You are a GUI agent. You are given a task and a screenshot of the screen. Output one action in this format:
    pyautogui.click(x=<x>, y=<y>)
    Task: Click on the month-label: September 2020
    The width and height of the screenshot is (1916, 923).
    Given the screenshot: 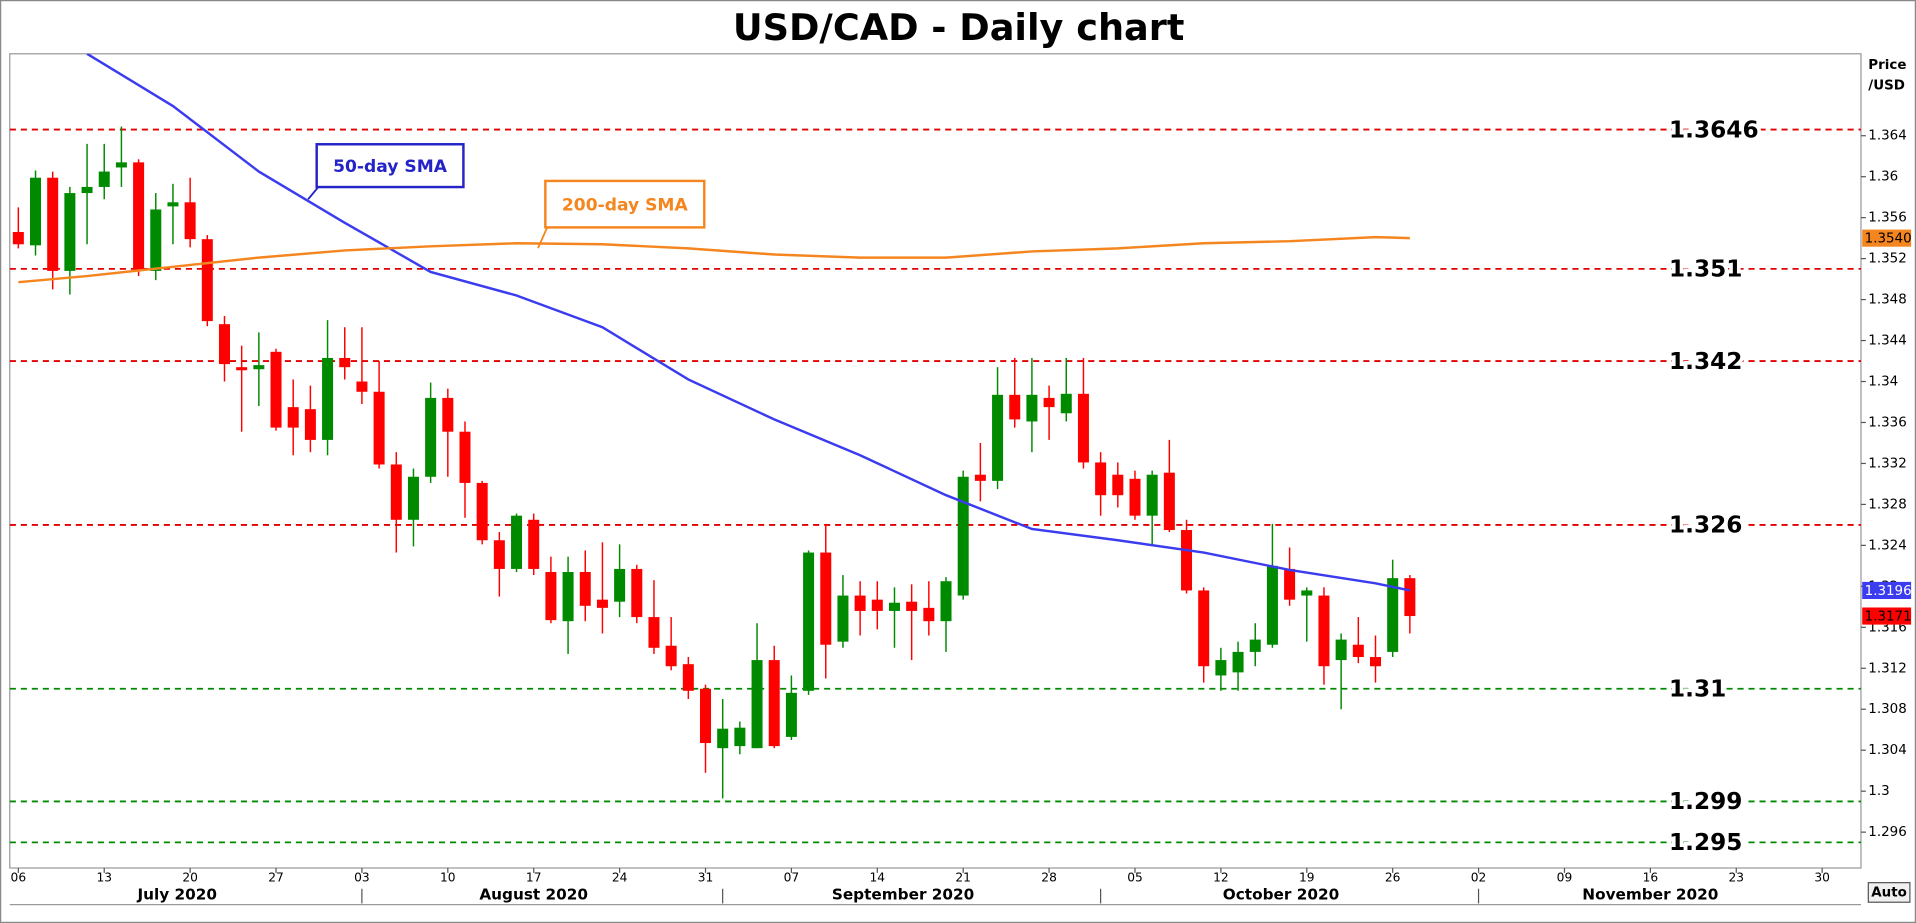 What is the action you would take?
    pyautogui.click(x=903, y=894)
    